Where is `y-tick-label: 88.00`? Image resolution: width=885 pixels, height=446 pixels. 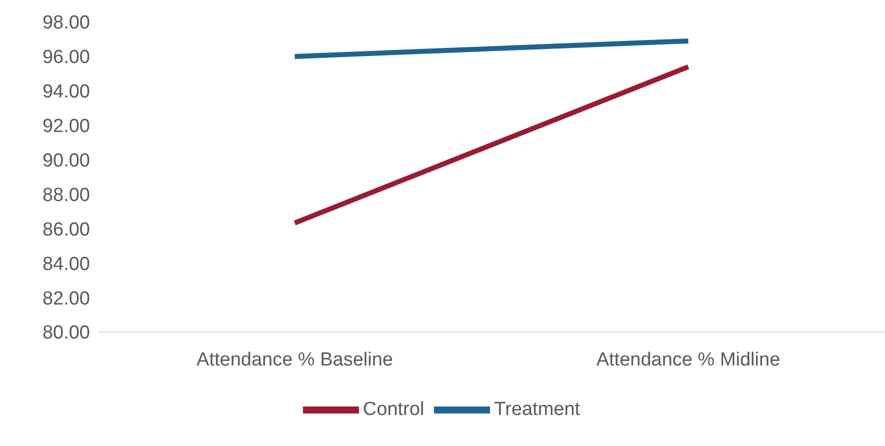
y-tick-label: 88.00 is located at coordinates (66, 195).